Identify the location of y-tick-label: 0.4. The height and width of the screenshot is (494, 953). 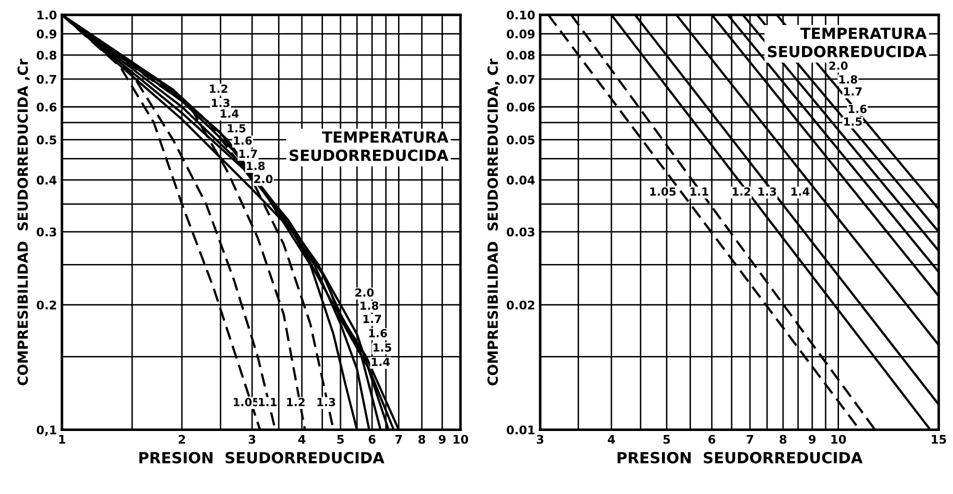
(46, 180).